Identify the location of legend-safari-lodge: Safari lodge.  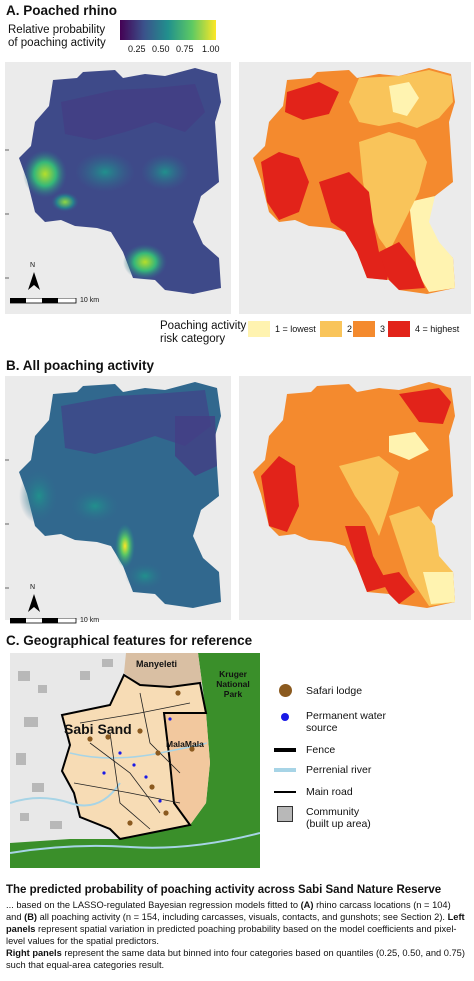
(317, 690).